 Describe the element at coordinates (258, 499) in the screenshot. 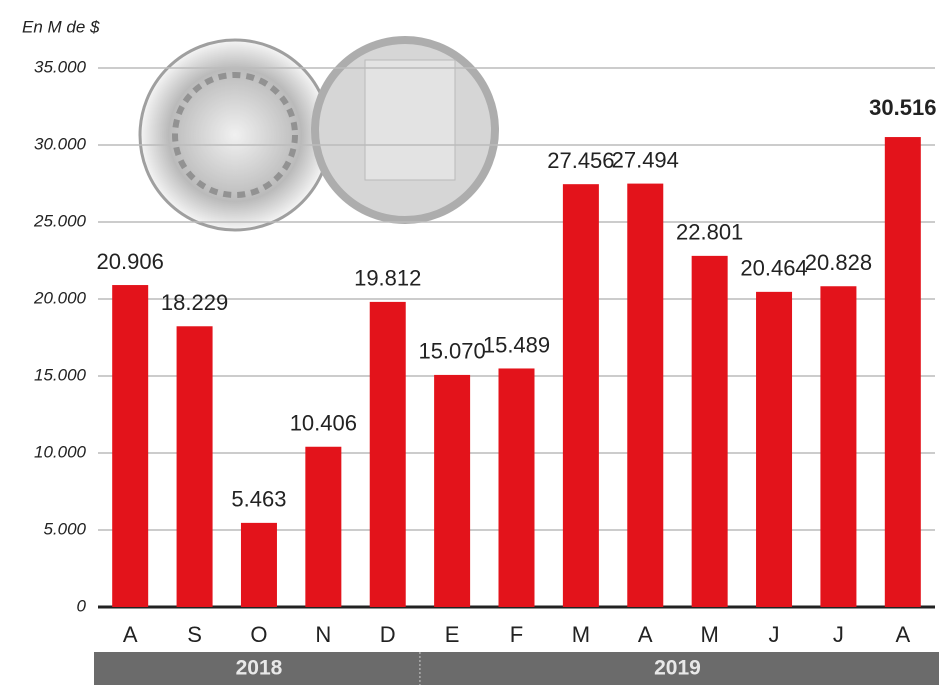

I see `value-label: 5.463` at that location.